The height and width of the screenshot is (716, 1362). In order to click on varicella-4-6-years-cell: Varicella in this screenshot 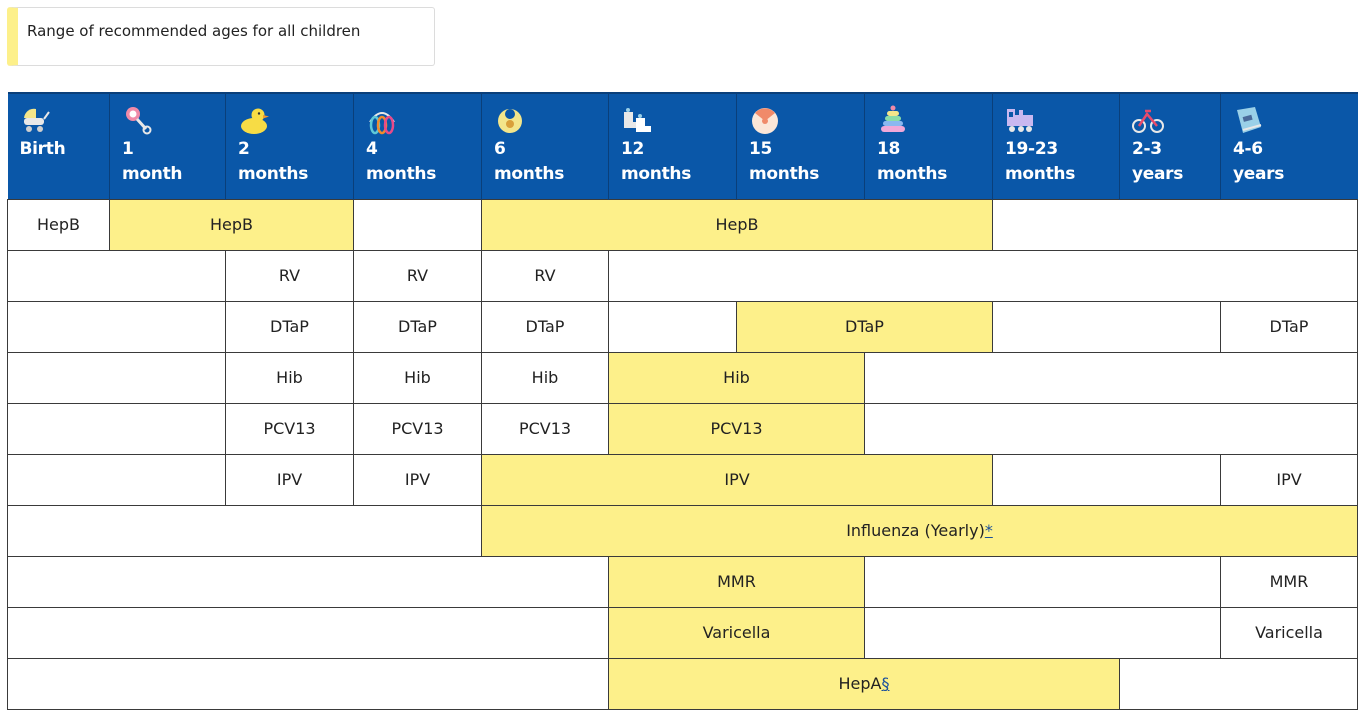, I will do `click(1289, 632)`.